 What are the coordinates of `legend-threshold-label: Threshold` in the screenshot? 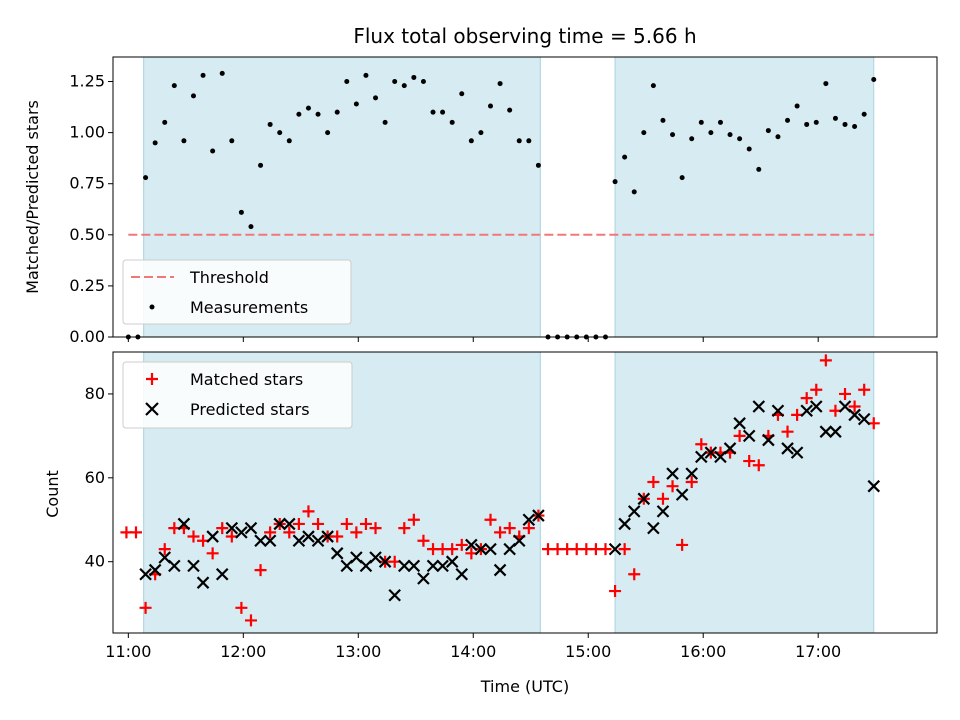 It's located at (229, 277).